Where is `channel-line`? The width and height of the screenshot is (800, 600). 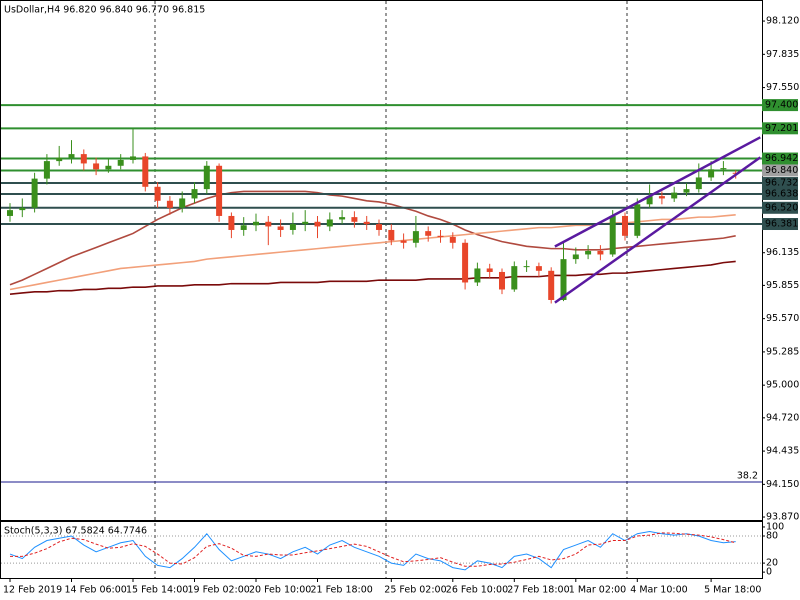 channel-line is located at coordinates (657, 192).